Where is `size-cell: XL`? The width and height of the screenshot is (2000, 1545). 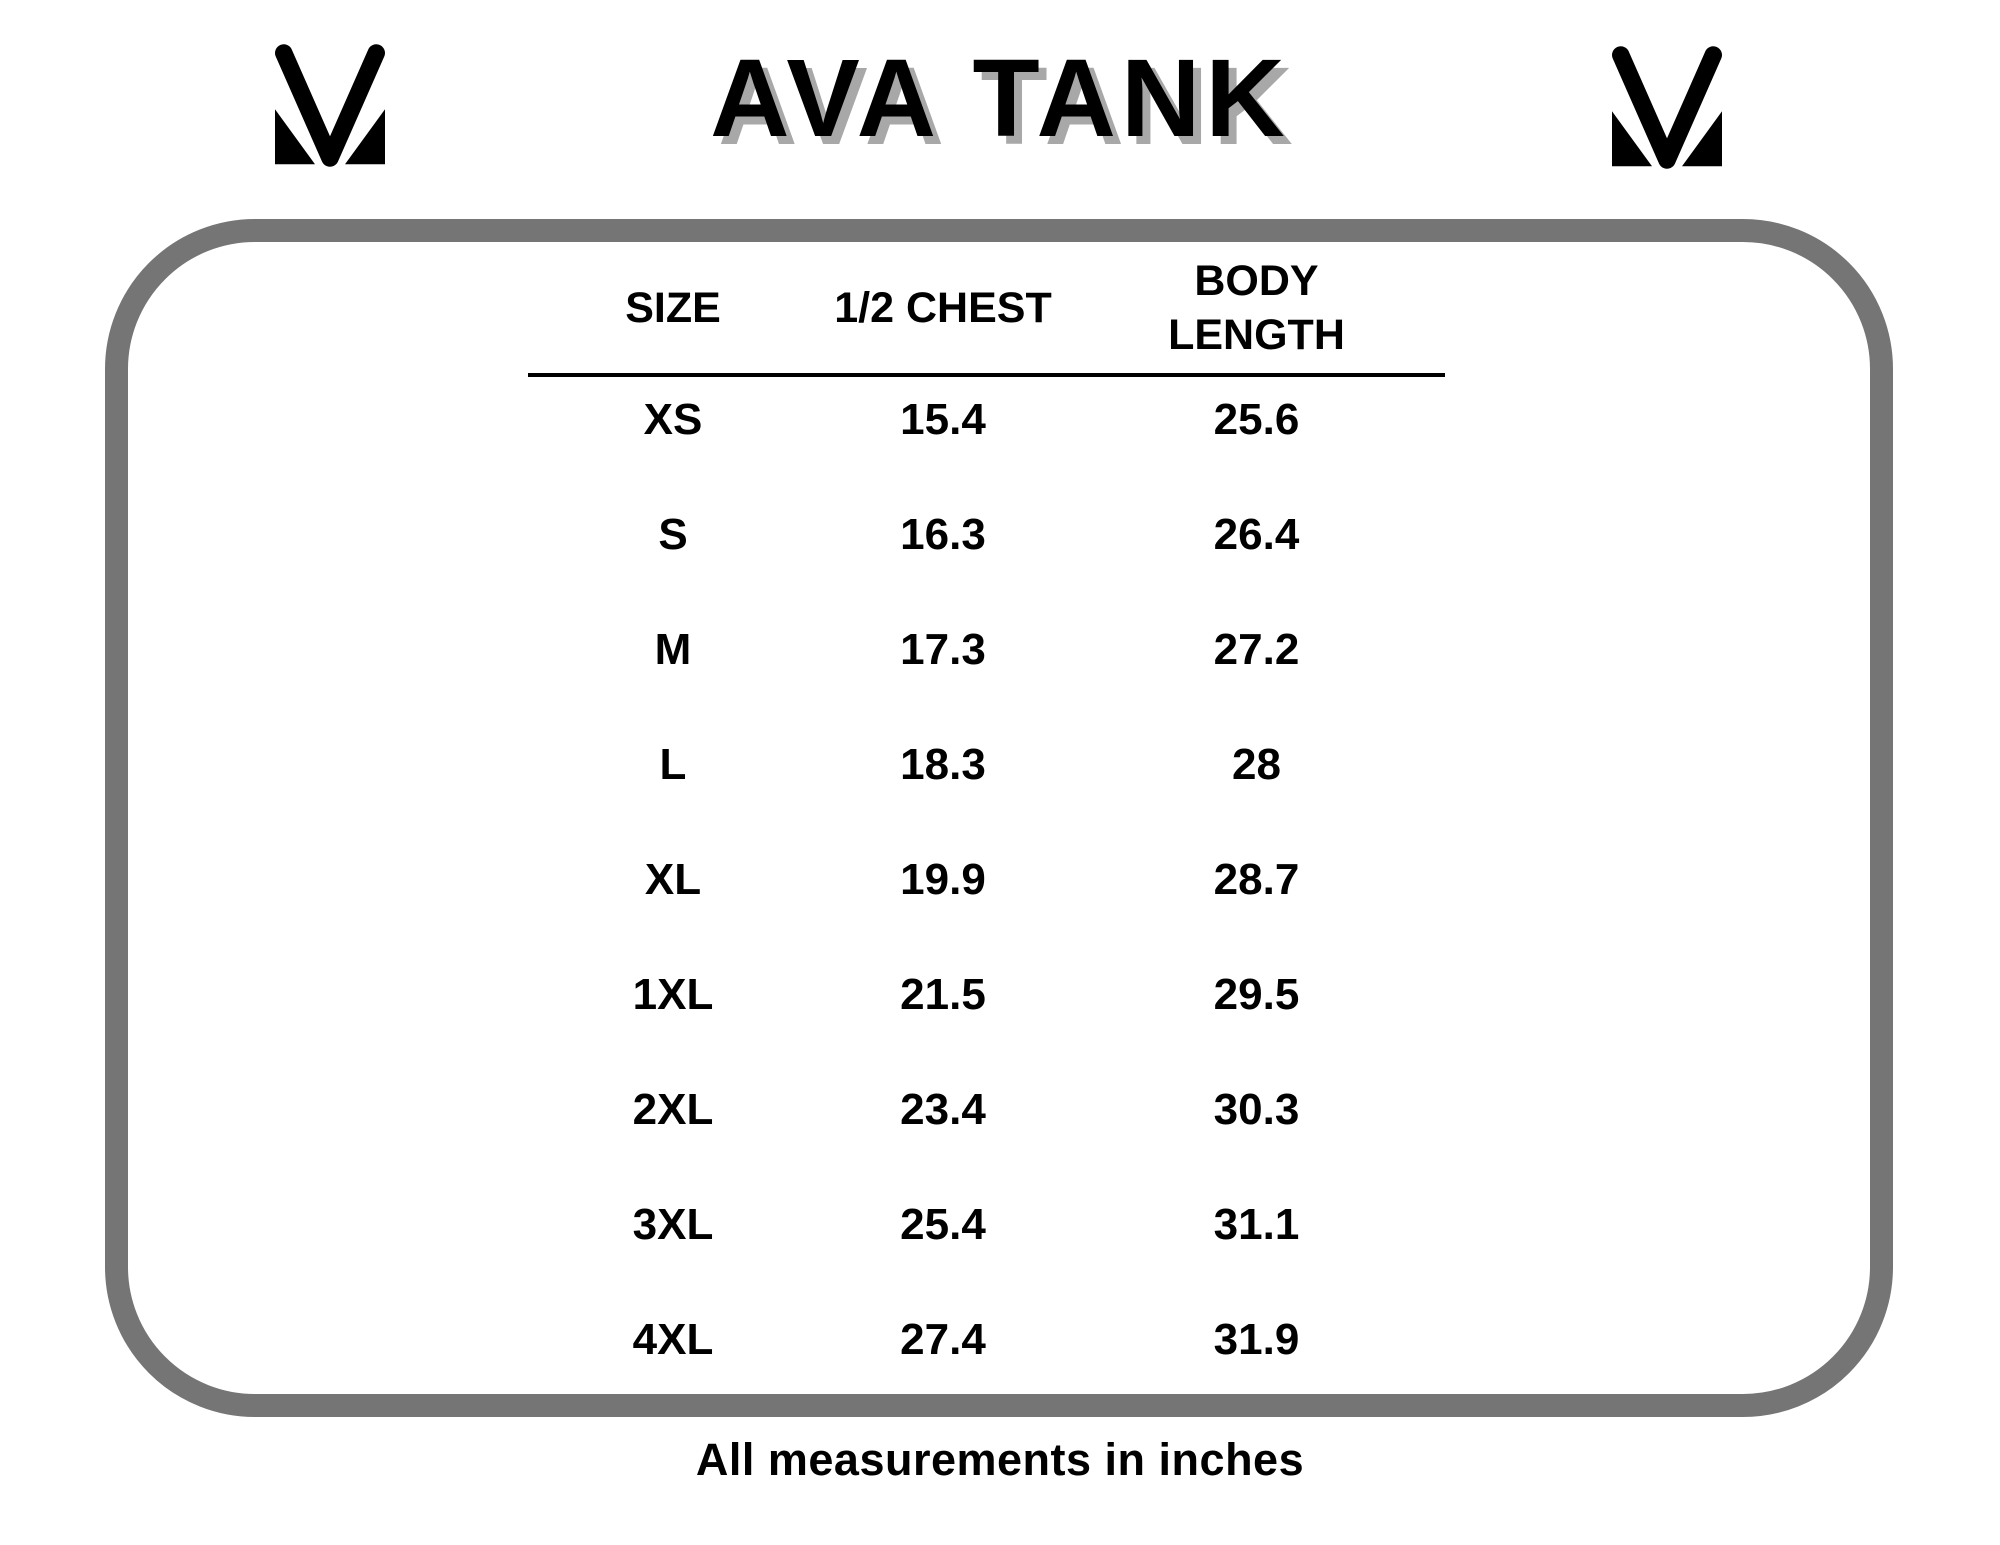
size-cell: XL is located at coordinates (673, 879).